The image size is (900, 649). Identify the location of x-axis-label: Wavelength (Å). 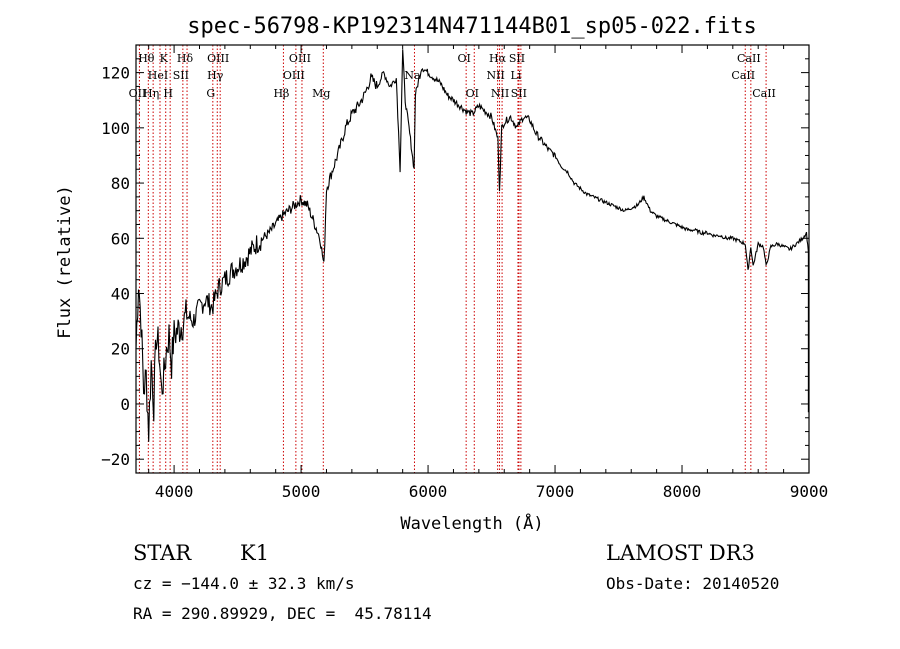
(471, 523).